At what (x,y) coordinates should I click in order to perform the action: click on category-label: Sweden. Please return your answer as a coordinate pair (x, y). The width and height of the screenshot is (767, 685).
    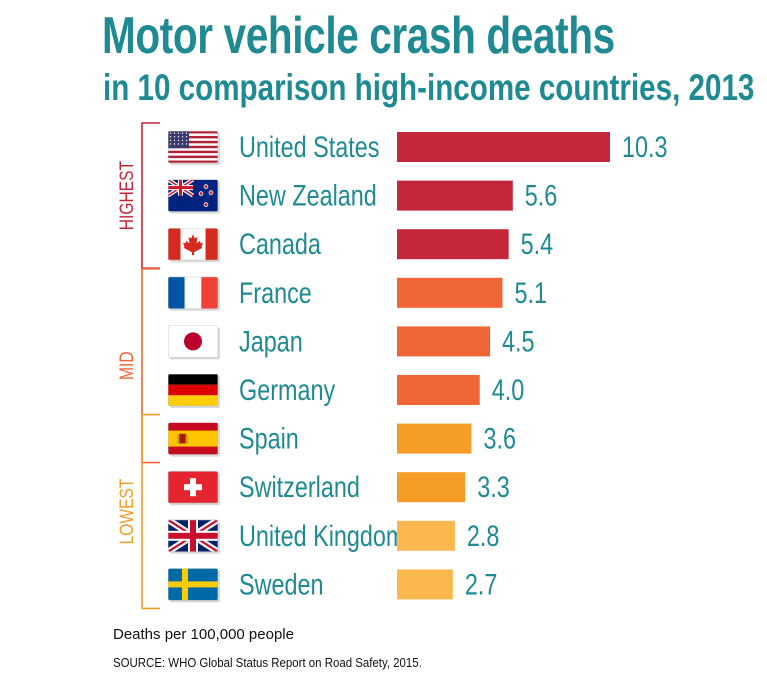
    Looking at the image, I should click on (281, 584).